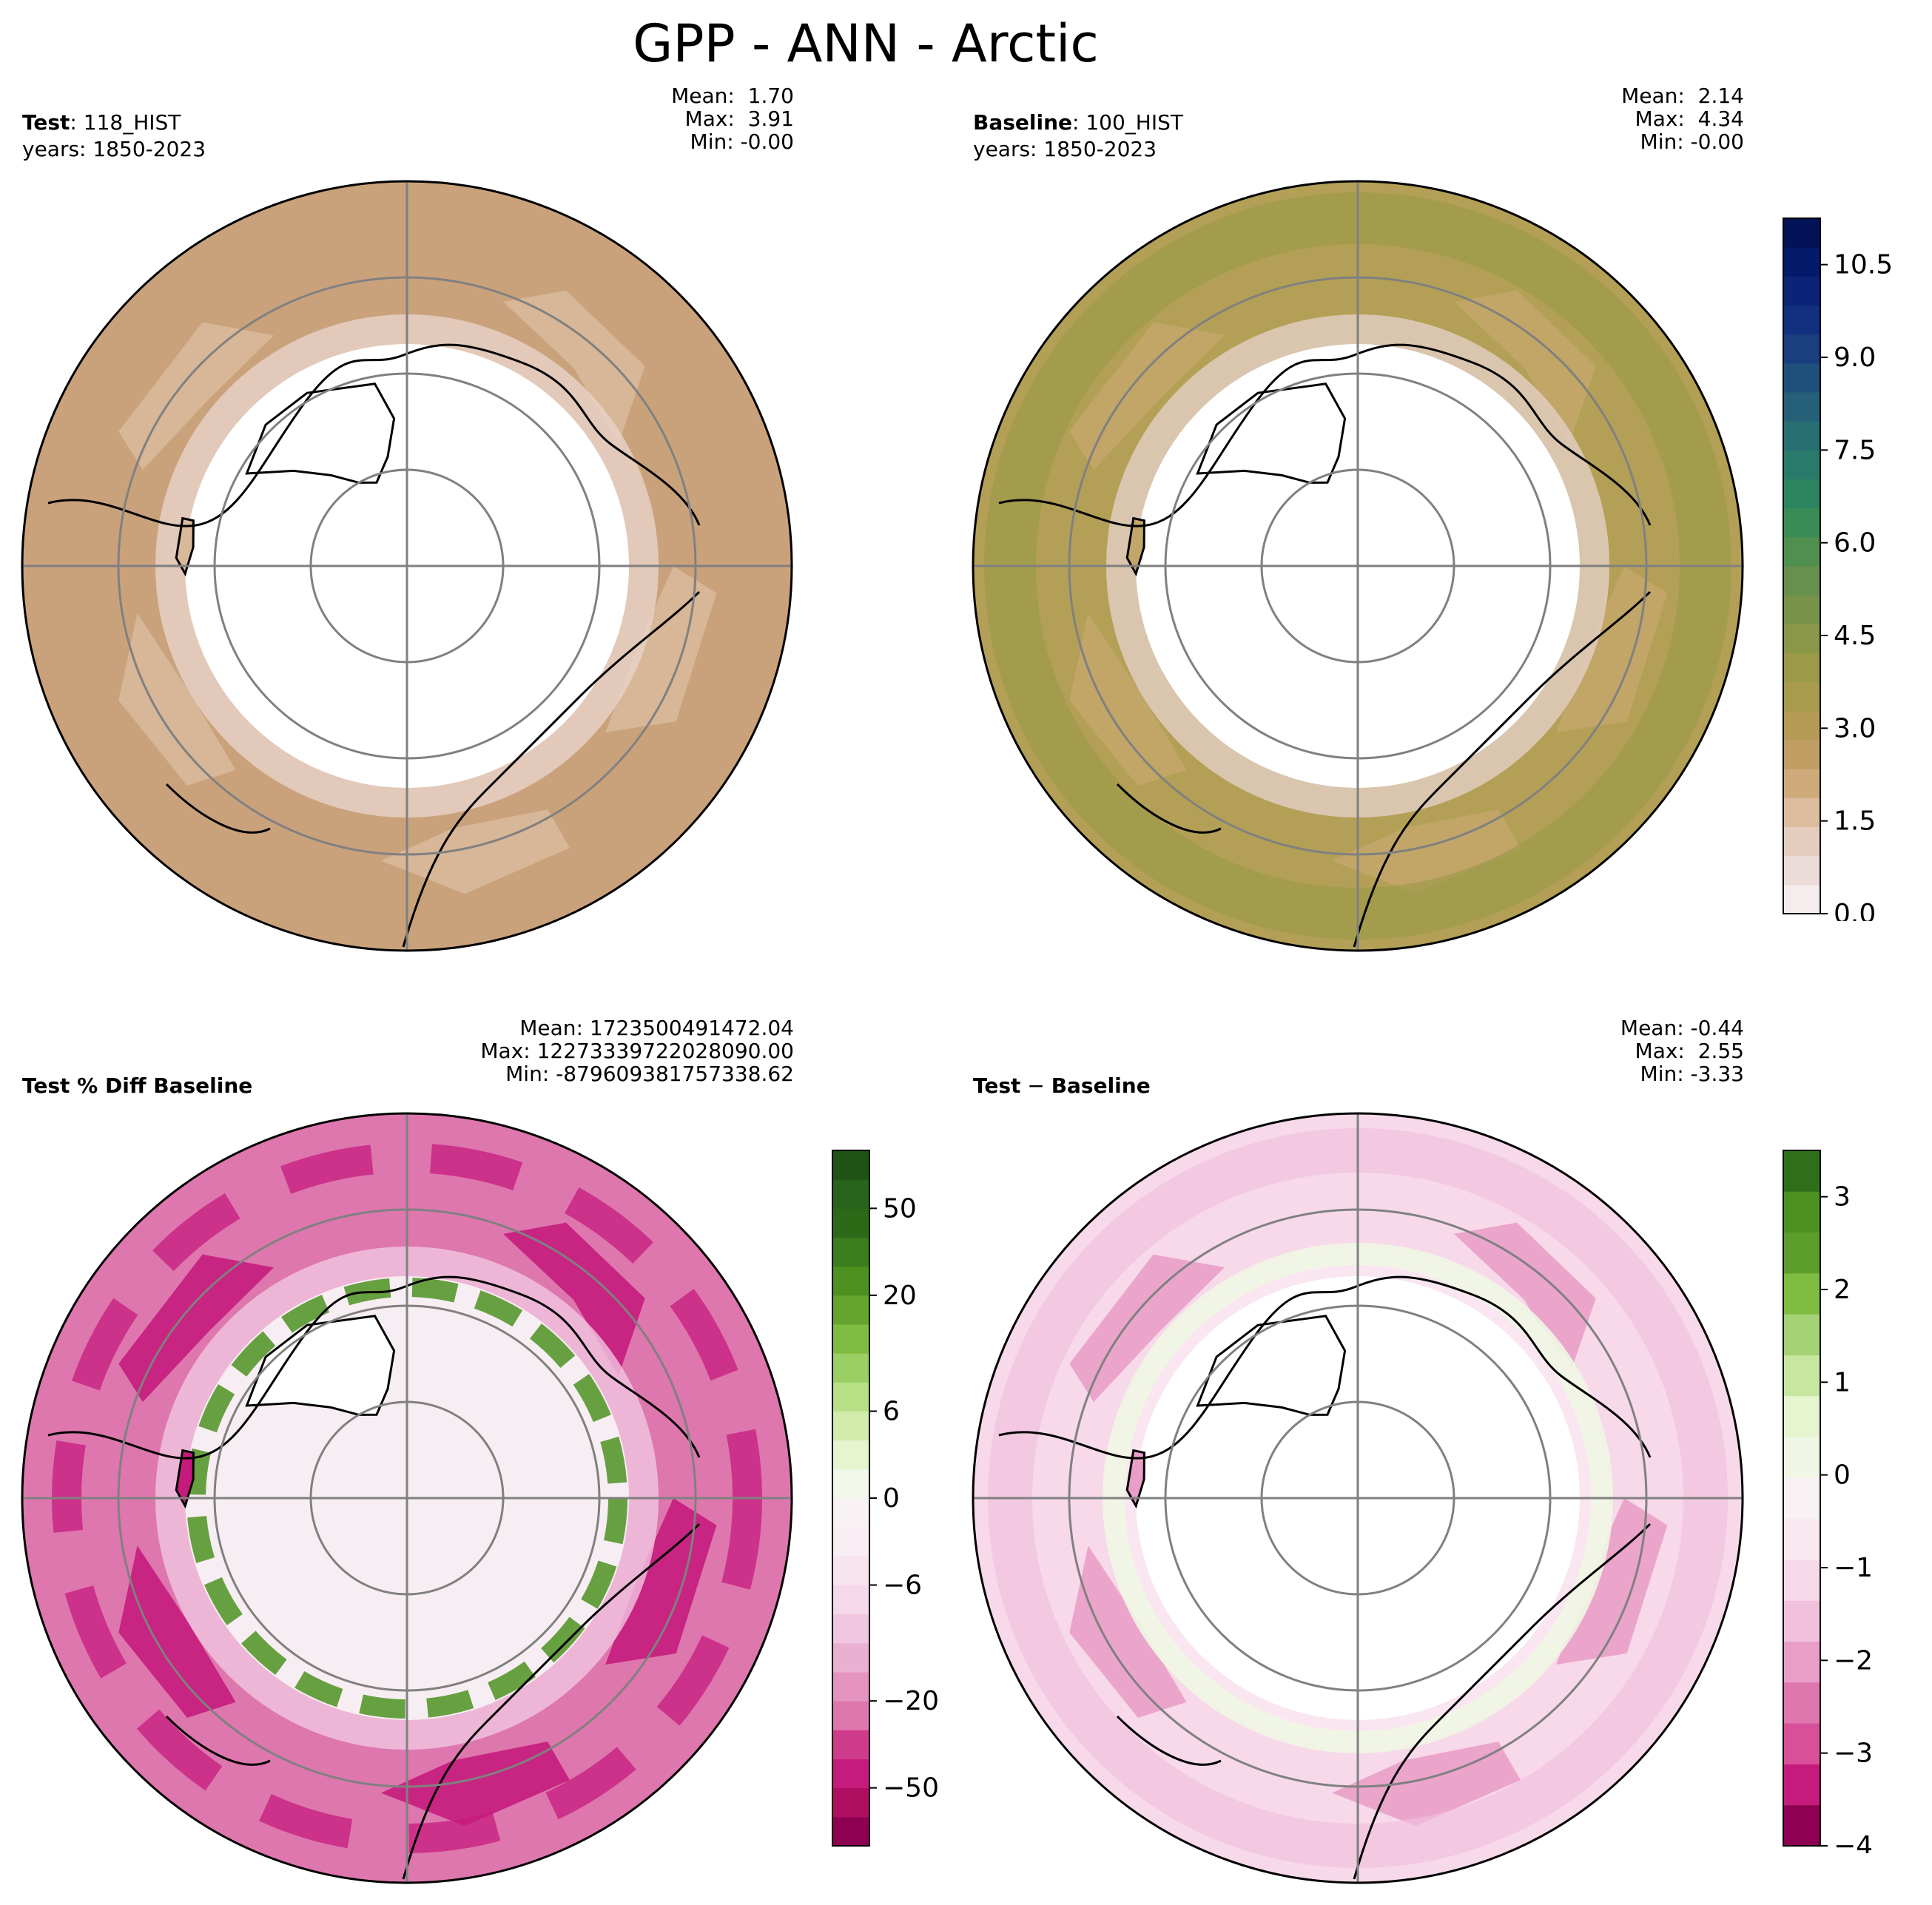 This screenshot has width=1932, height=1905. I want to click on figure-title: GPP - ANN - Arctic, so click(866, 43).